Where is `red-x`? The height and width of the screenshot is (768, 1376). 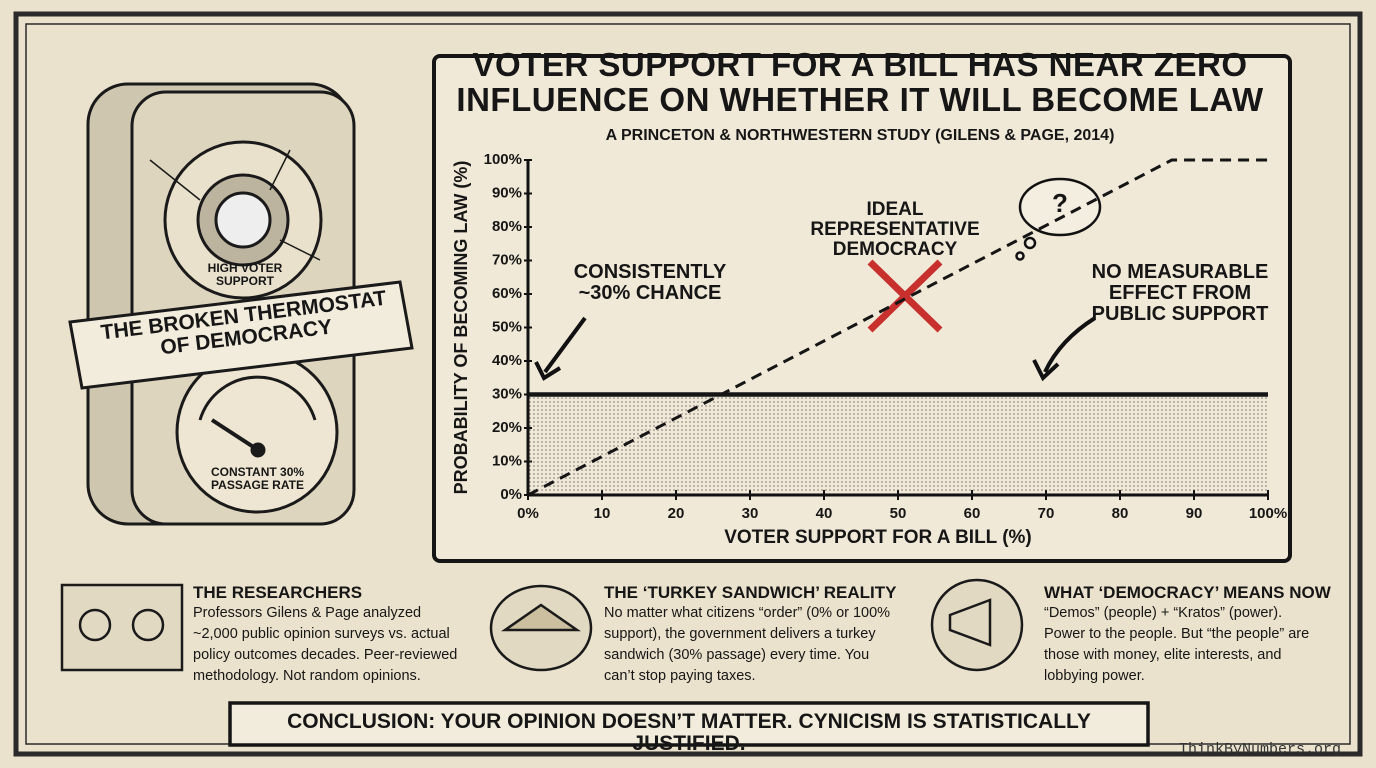
red-x is located at coordinates (905, 296).